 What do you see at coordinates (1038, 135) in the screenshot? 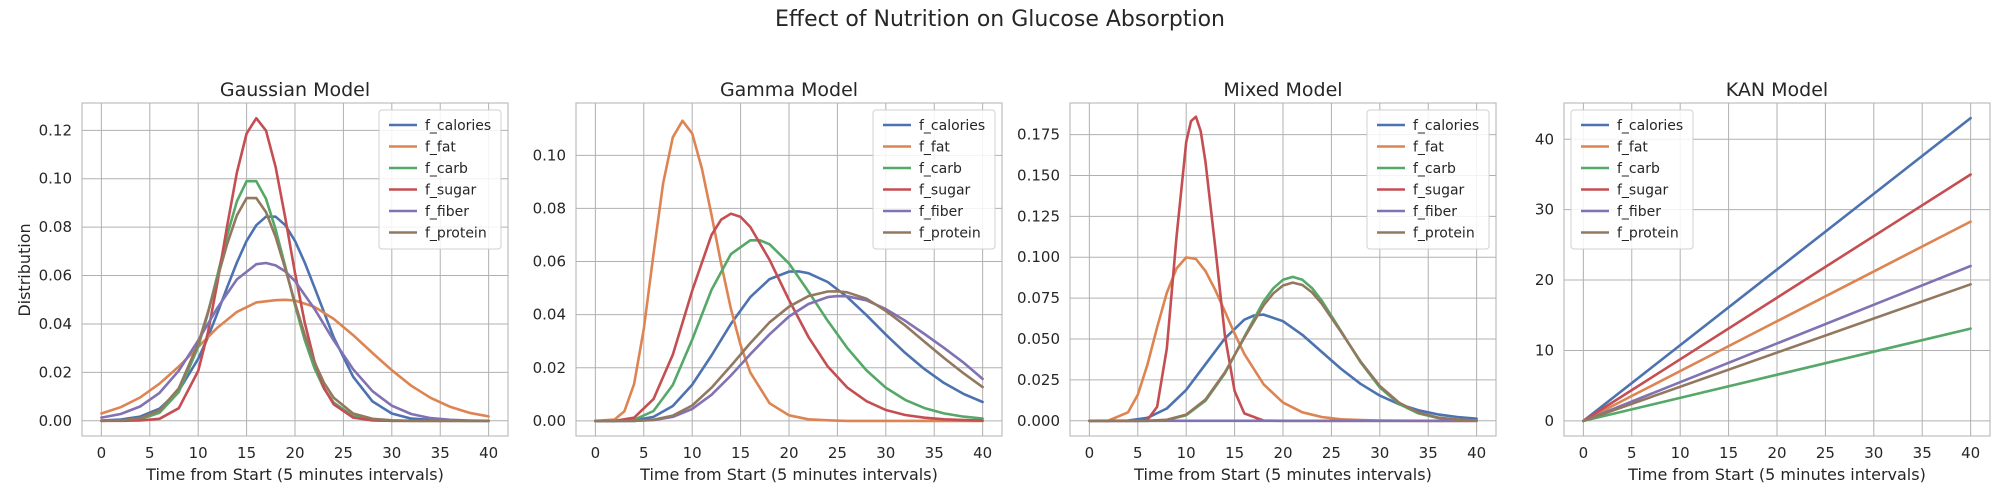
I see `y-tick-label: 0.175` at bounding box center [1038, 135].